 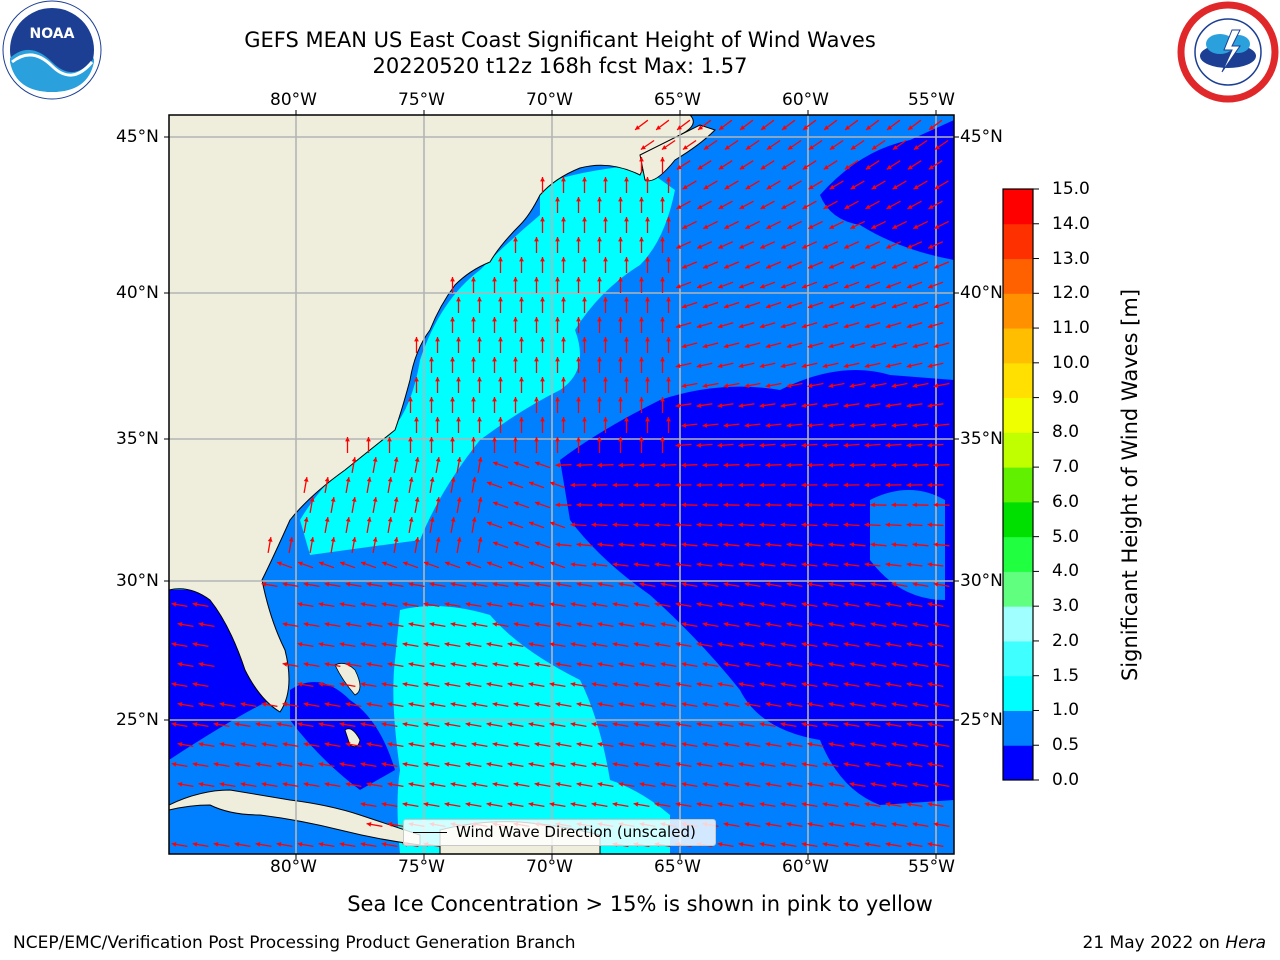 What do you see at coordinates (430, 832) in the screenshot?
I see `legend-line-icon` at bounding box center [430, 832].